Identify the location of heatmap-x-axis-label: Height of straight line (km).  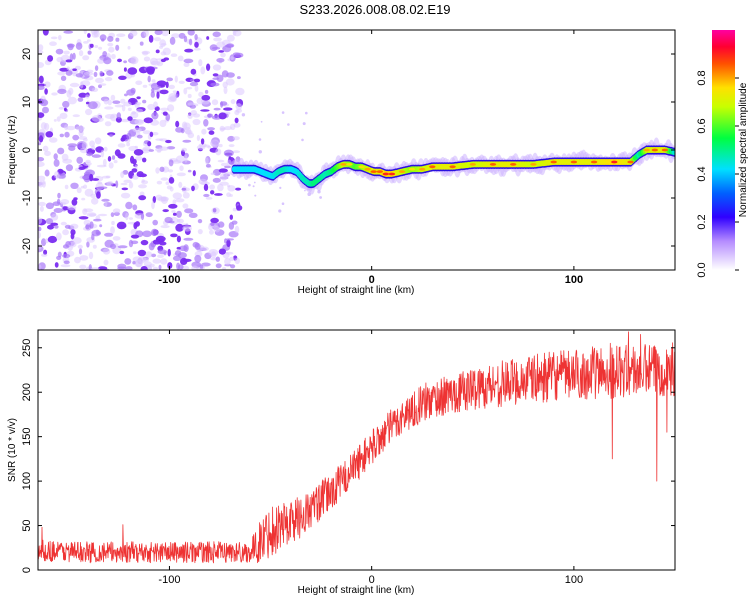
(356, 290).